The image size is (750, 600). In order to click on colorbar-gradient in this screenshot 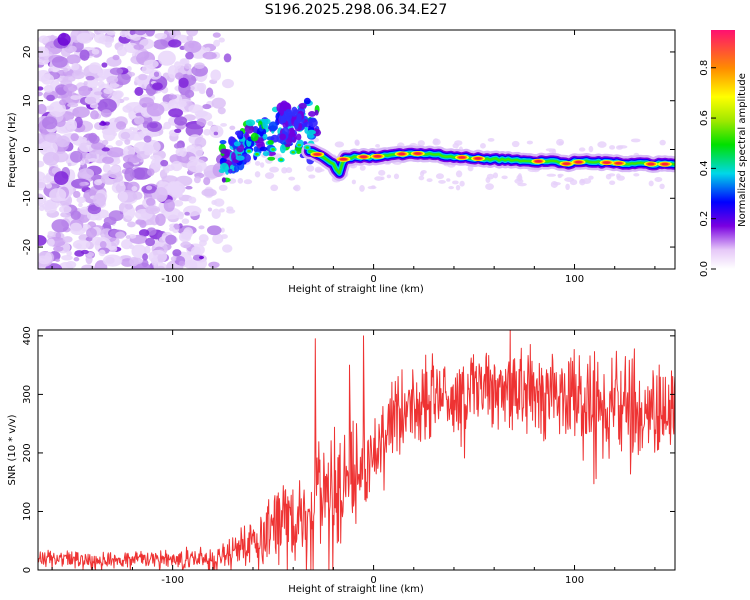, I will do `click(723, 149)`.